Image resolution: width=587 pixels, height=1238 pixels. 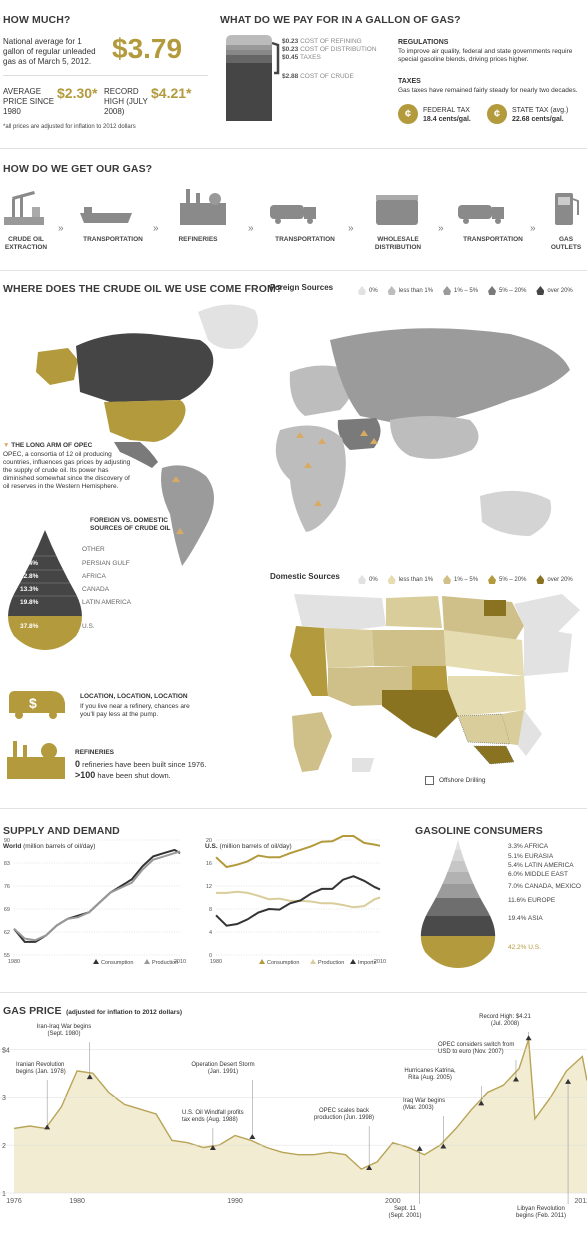 What do you see at coordinates (393, 1201) in the screenshot?
I see `x-tick-label: 2000` at bounding box center [393, 1201].